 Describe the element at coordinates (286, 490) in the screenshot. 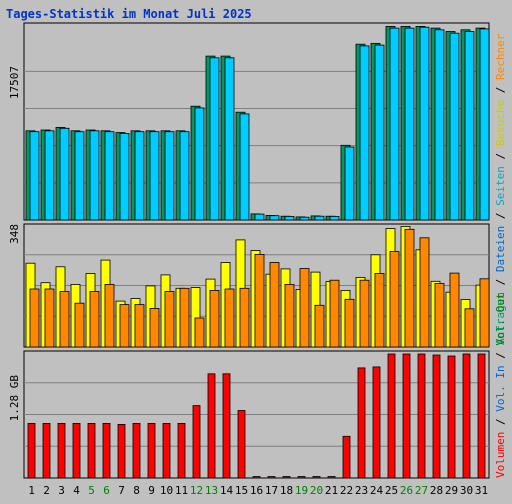

I see `x-tick-label-18: 18` at that location.